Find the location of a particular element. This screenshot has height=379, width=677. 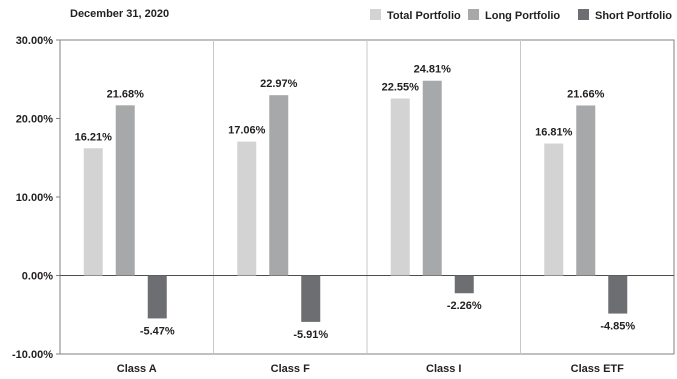

legend-label: Short Portfolio is located at coordinates (633, 16).